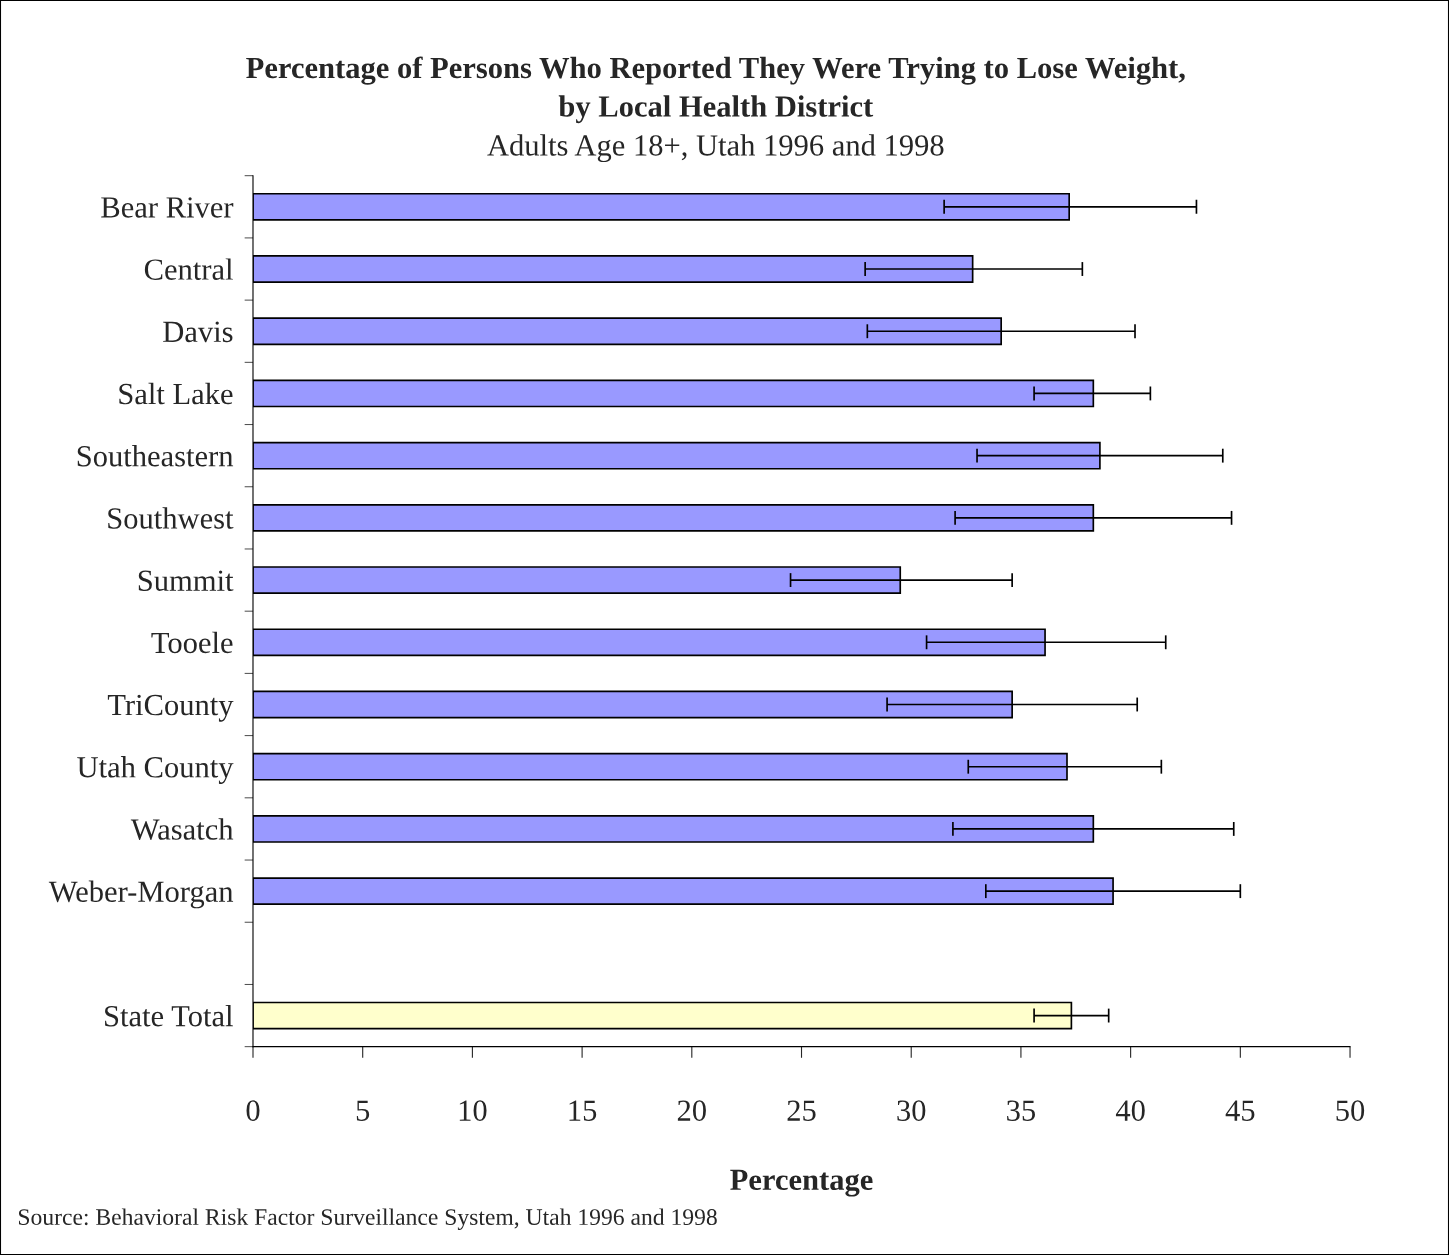  What do you see at coordinates (155, 770) in the screenshot?
I see `y-tick-label: Utah County` at bounding box center [155, 770].